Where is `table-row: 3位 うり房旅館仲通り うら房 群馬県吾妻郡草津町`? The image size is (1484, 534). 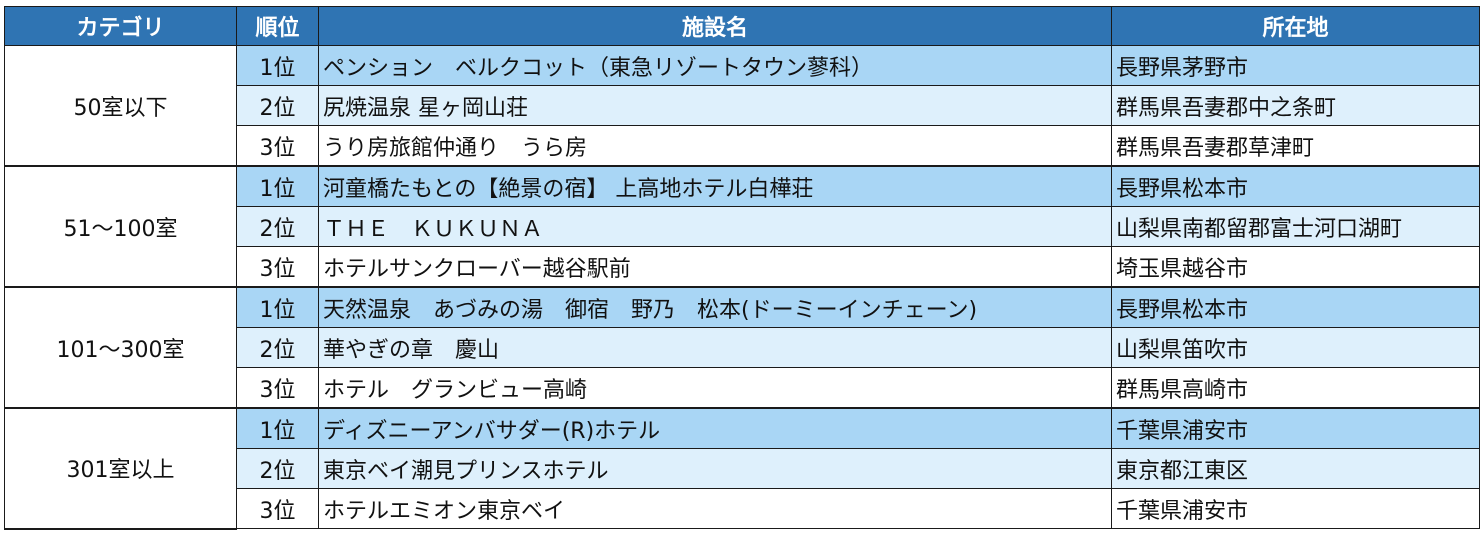
table-row: 3位 うり房旅館仲通り うら房 群馬県吾妻郡草津町 is located at coordinates (742, 146).